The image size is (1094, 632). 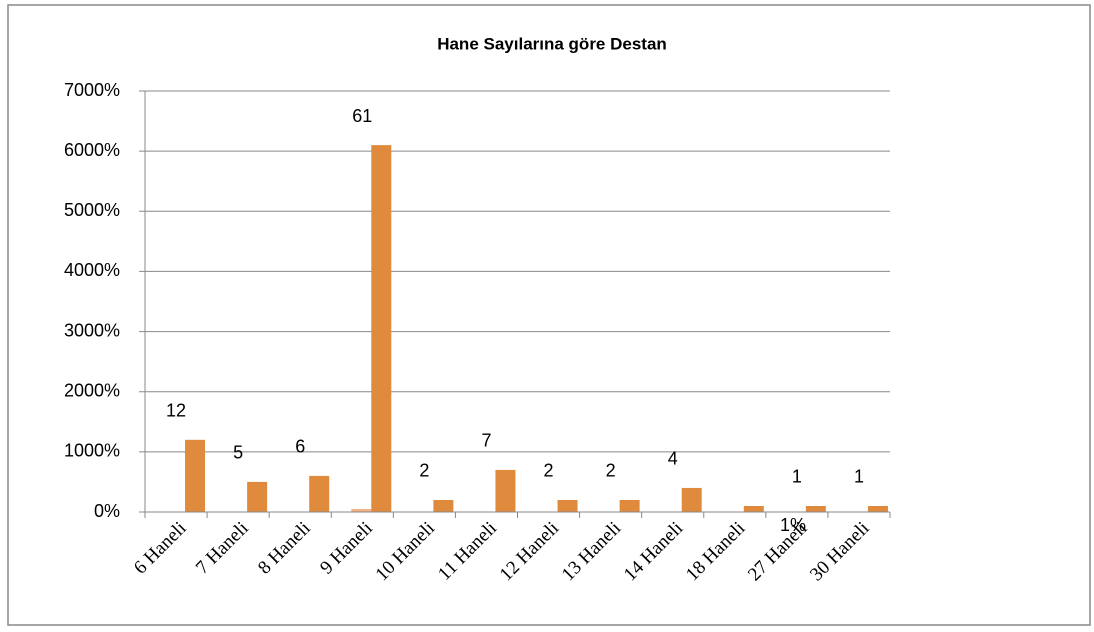 I want to click on y-tick-label: 7000%, so click(x=92, y=90).